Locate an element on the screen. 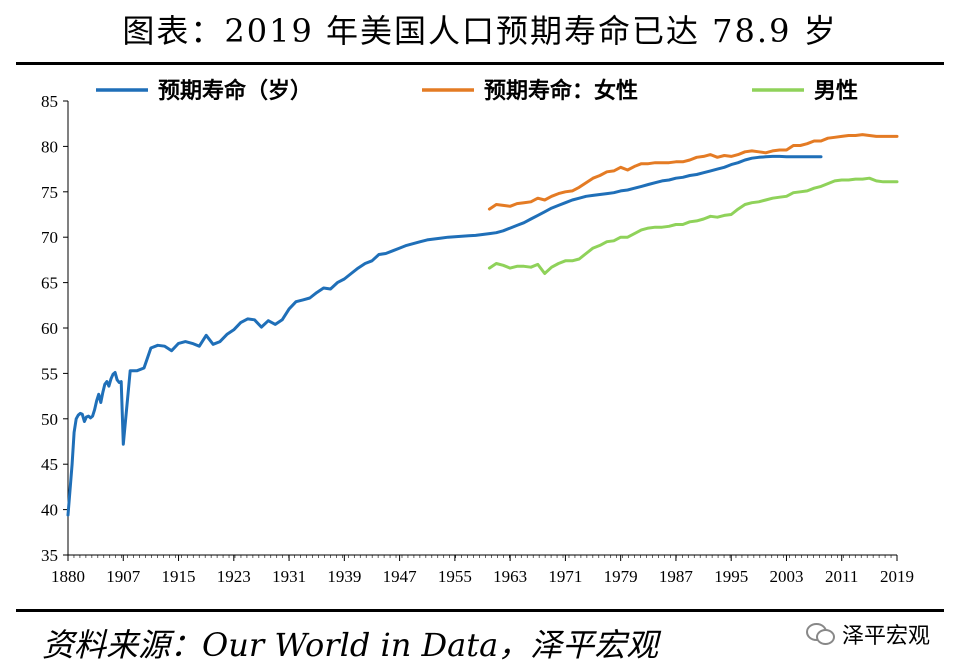 The width and height of the screenshot is (960, 671). wechat-icon is located at coordinates (820, 634).